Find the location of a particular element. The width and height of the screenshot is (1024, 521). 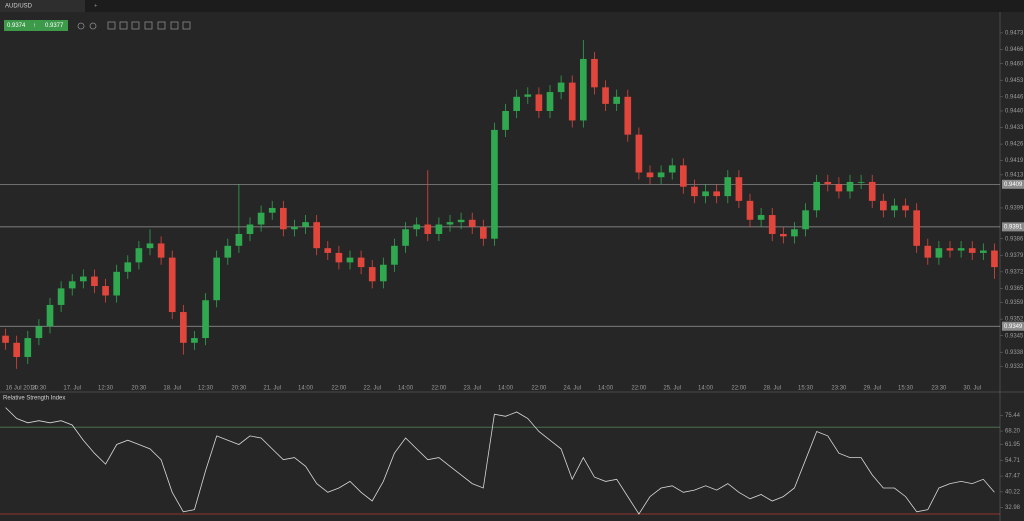

ask-price: 0.9377 is located at coordinates (54, 26).